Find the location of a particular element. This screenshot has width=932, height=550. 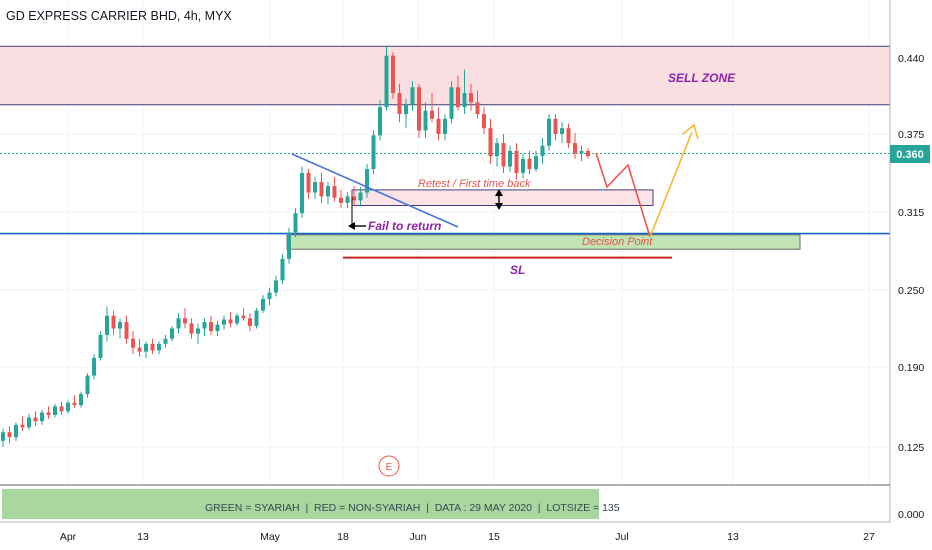

projection-up-path is located at coordinates (671, 184).